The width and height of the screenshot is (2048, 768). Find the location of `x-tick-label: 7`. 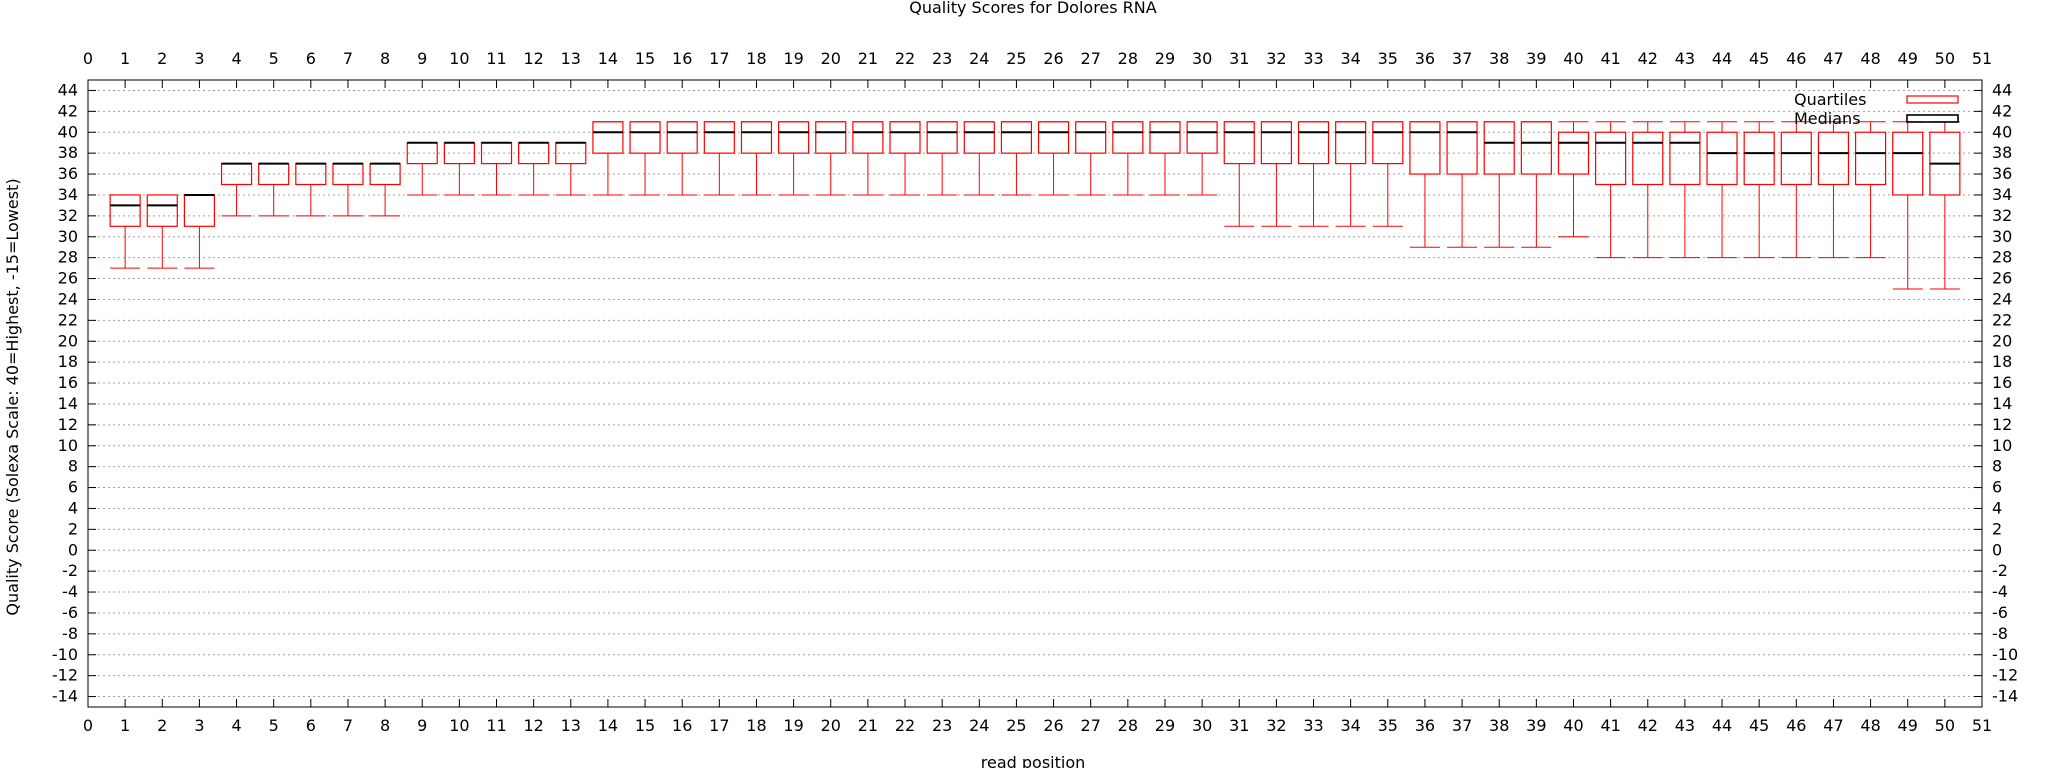

x-tick-label: 7 is located at coordinates (348, 58).